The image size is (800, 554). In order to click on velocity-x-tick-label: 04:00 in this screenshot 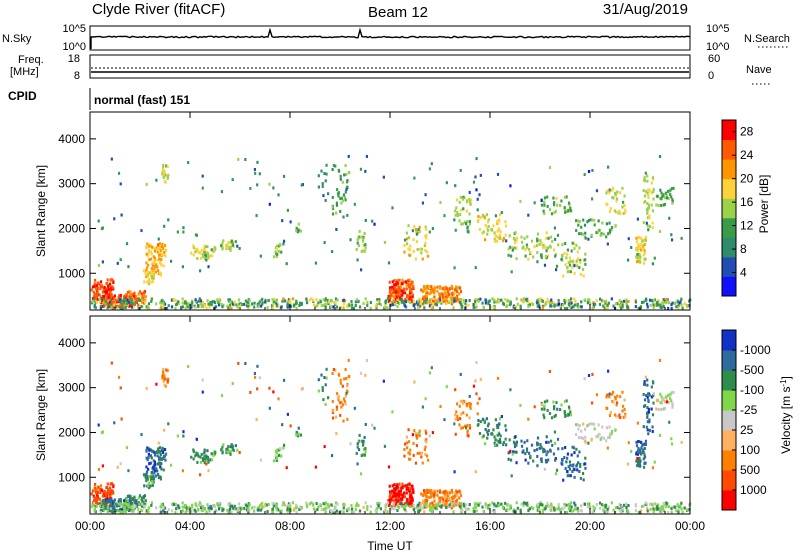, I will do `click(190, 526)`.